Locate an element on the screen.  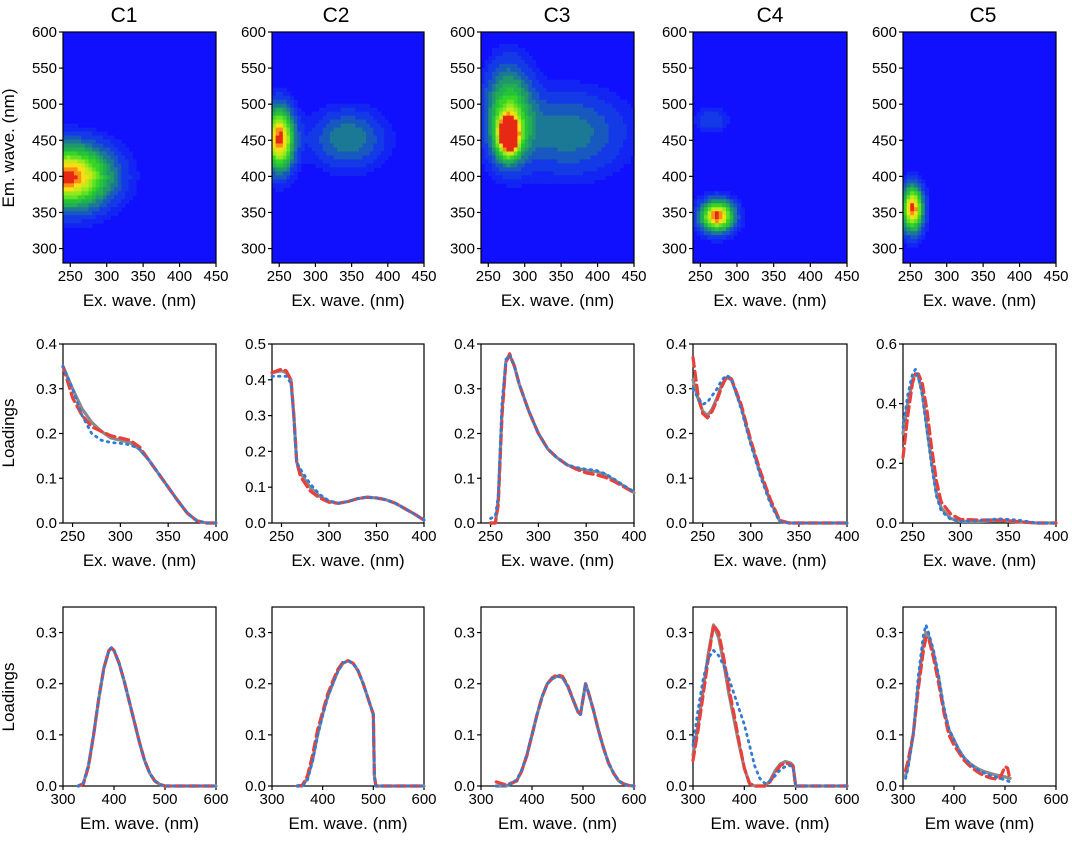
x-tick-label: 300 is located at coordinates (120, 536).